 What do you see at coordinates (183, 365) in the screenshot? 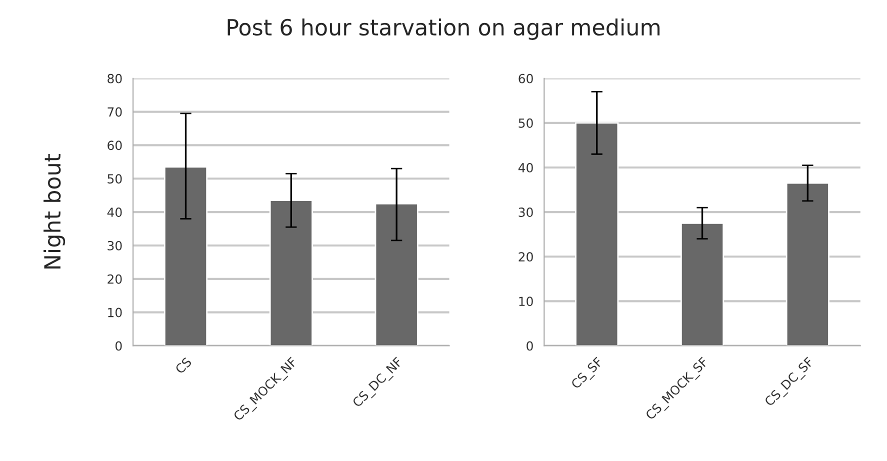
I see `x-tick-label: CS` at bounding box center [183, 365].